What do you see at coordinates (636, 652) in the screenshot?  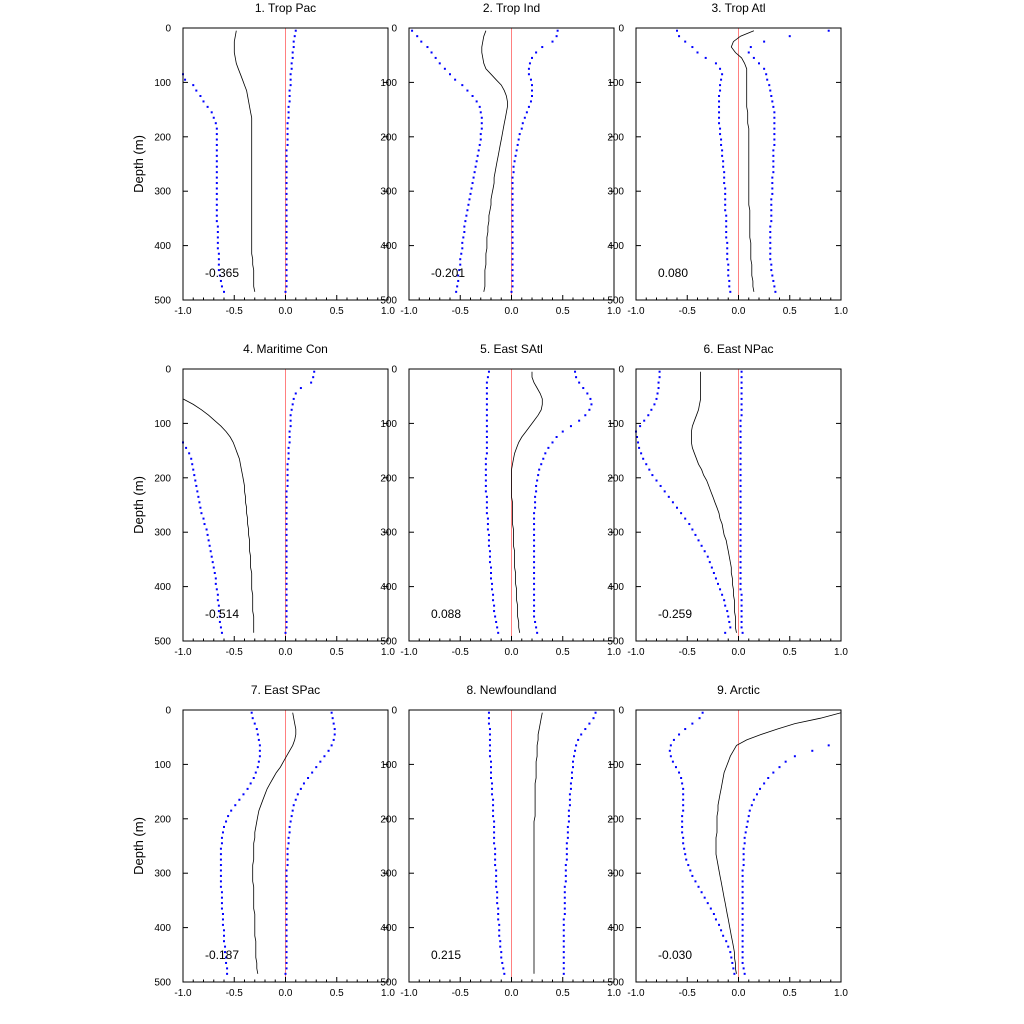 I see `x-tick-label: -1.0` at bounding box center [636, 652].